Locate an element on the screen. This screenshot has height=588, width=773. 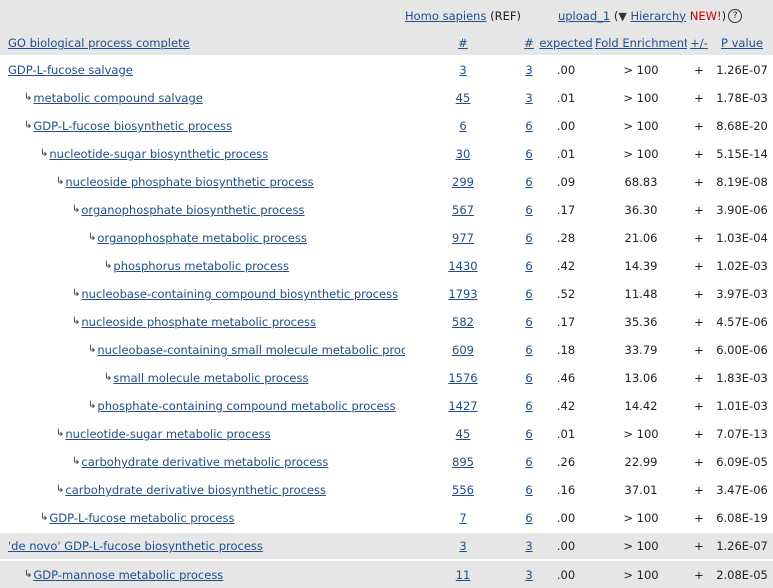
count-column-header: # is located at coordinates (529, 43).